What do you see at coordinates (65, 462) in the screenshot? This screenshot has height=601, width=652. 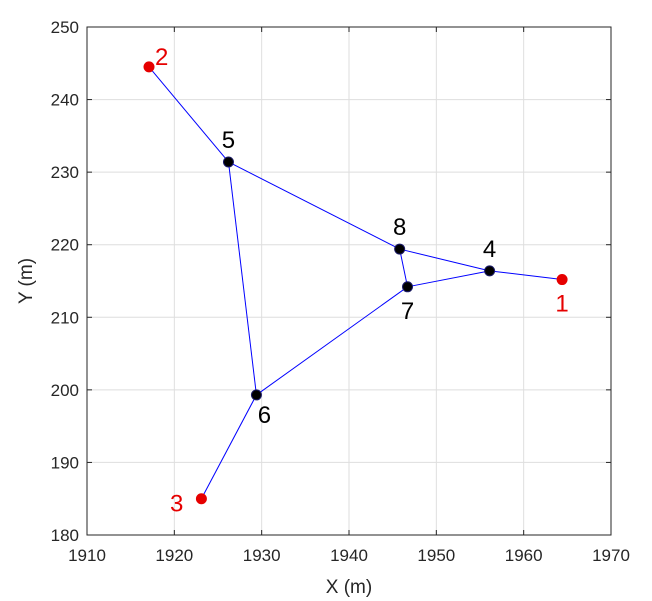 I see `y-tick-label: 190` at bounding box center [65, 462].